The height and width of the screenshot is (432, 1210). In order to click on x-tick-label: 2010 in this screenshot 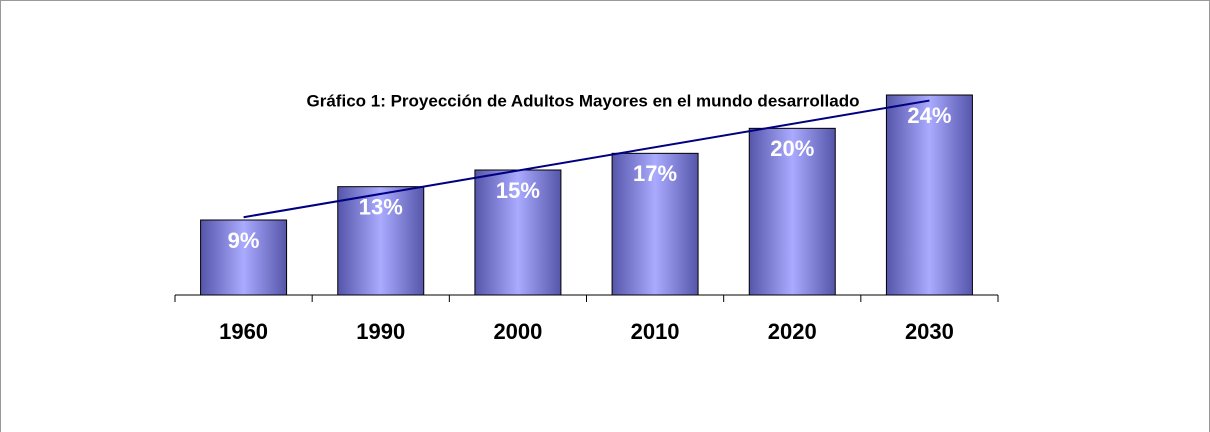, I will do `click(655, 331)`.